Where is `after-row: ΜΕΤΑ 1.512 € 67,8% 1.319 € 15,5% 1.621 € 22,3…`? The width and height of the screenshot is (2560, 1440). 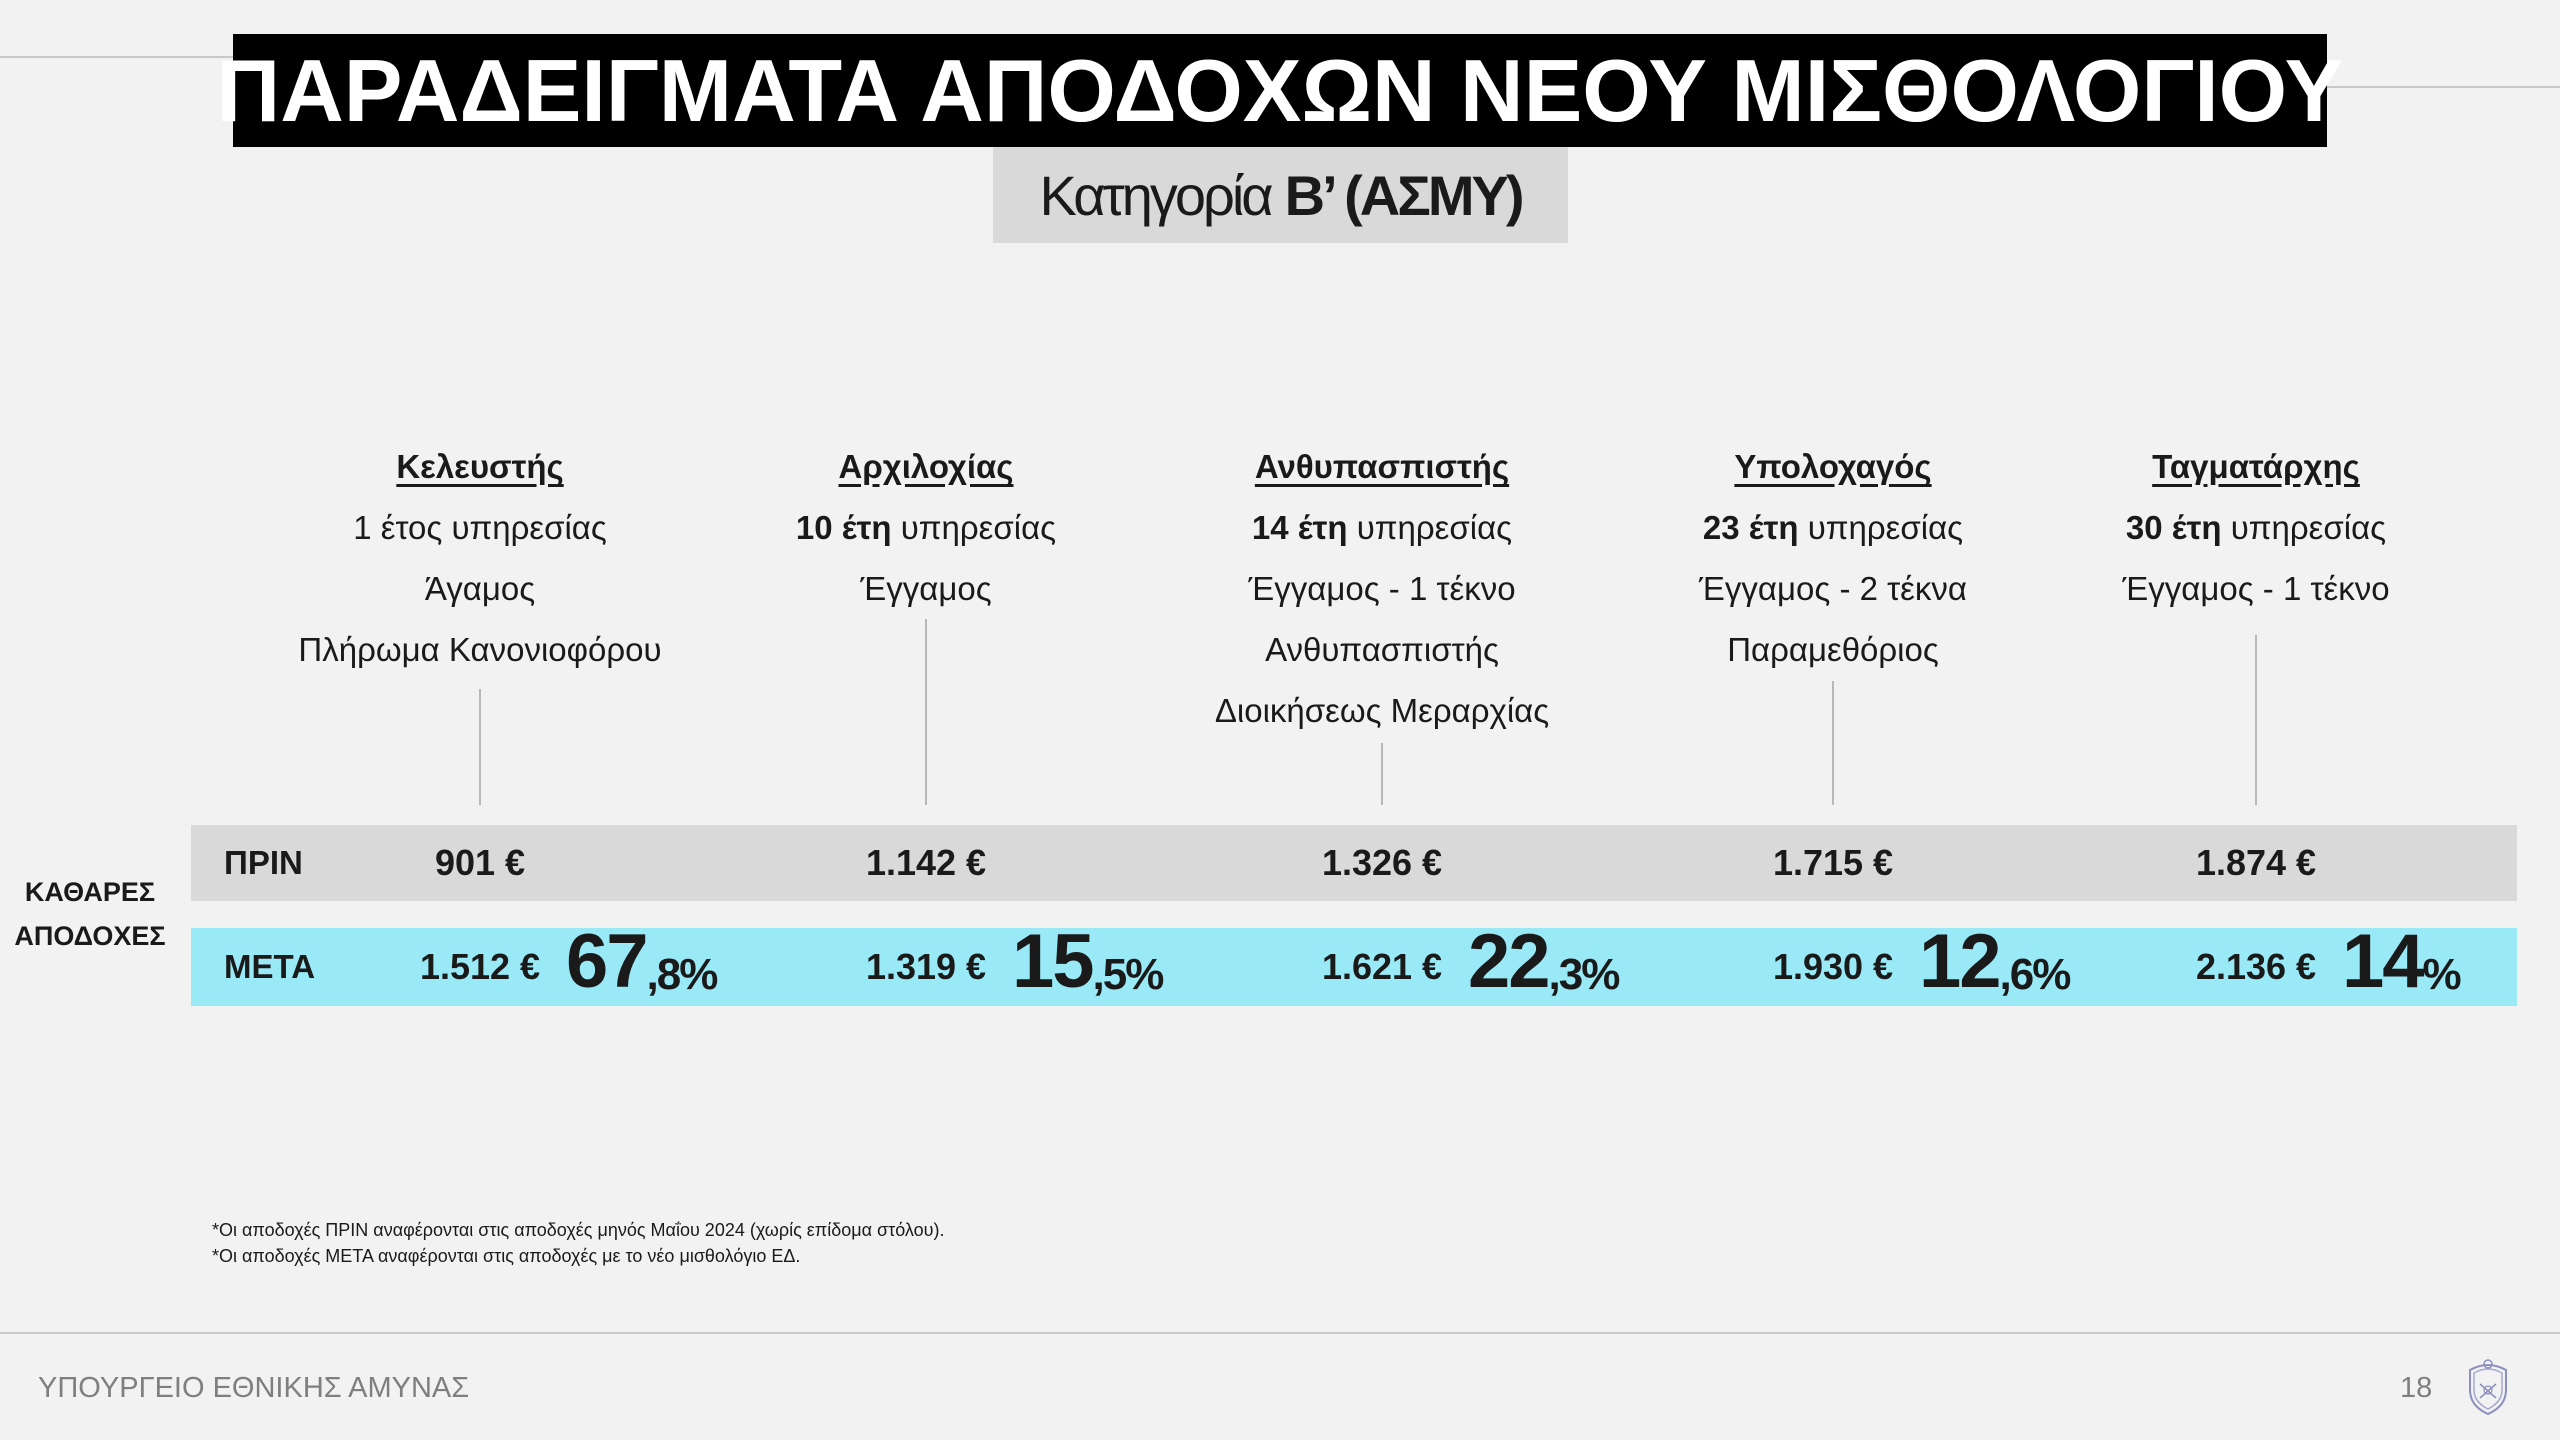 after-row: ΜΕΤΑ 1.512 € 67,8% 1.319 € 15,5% 1.621 € 22,3… is located at coordinates (1354, 965).